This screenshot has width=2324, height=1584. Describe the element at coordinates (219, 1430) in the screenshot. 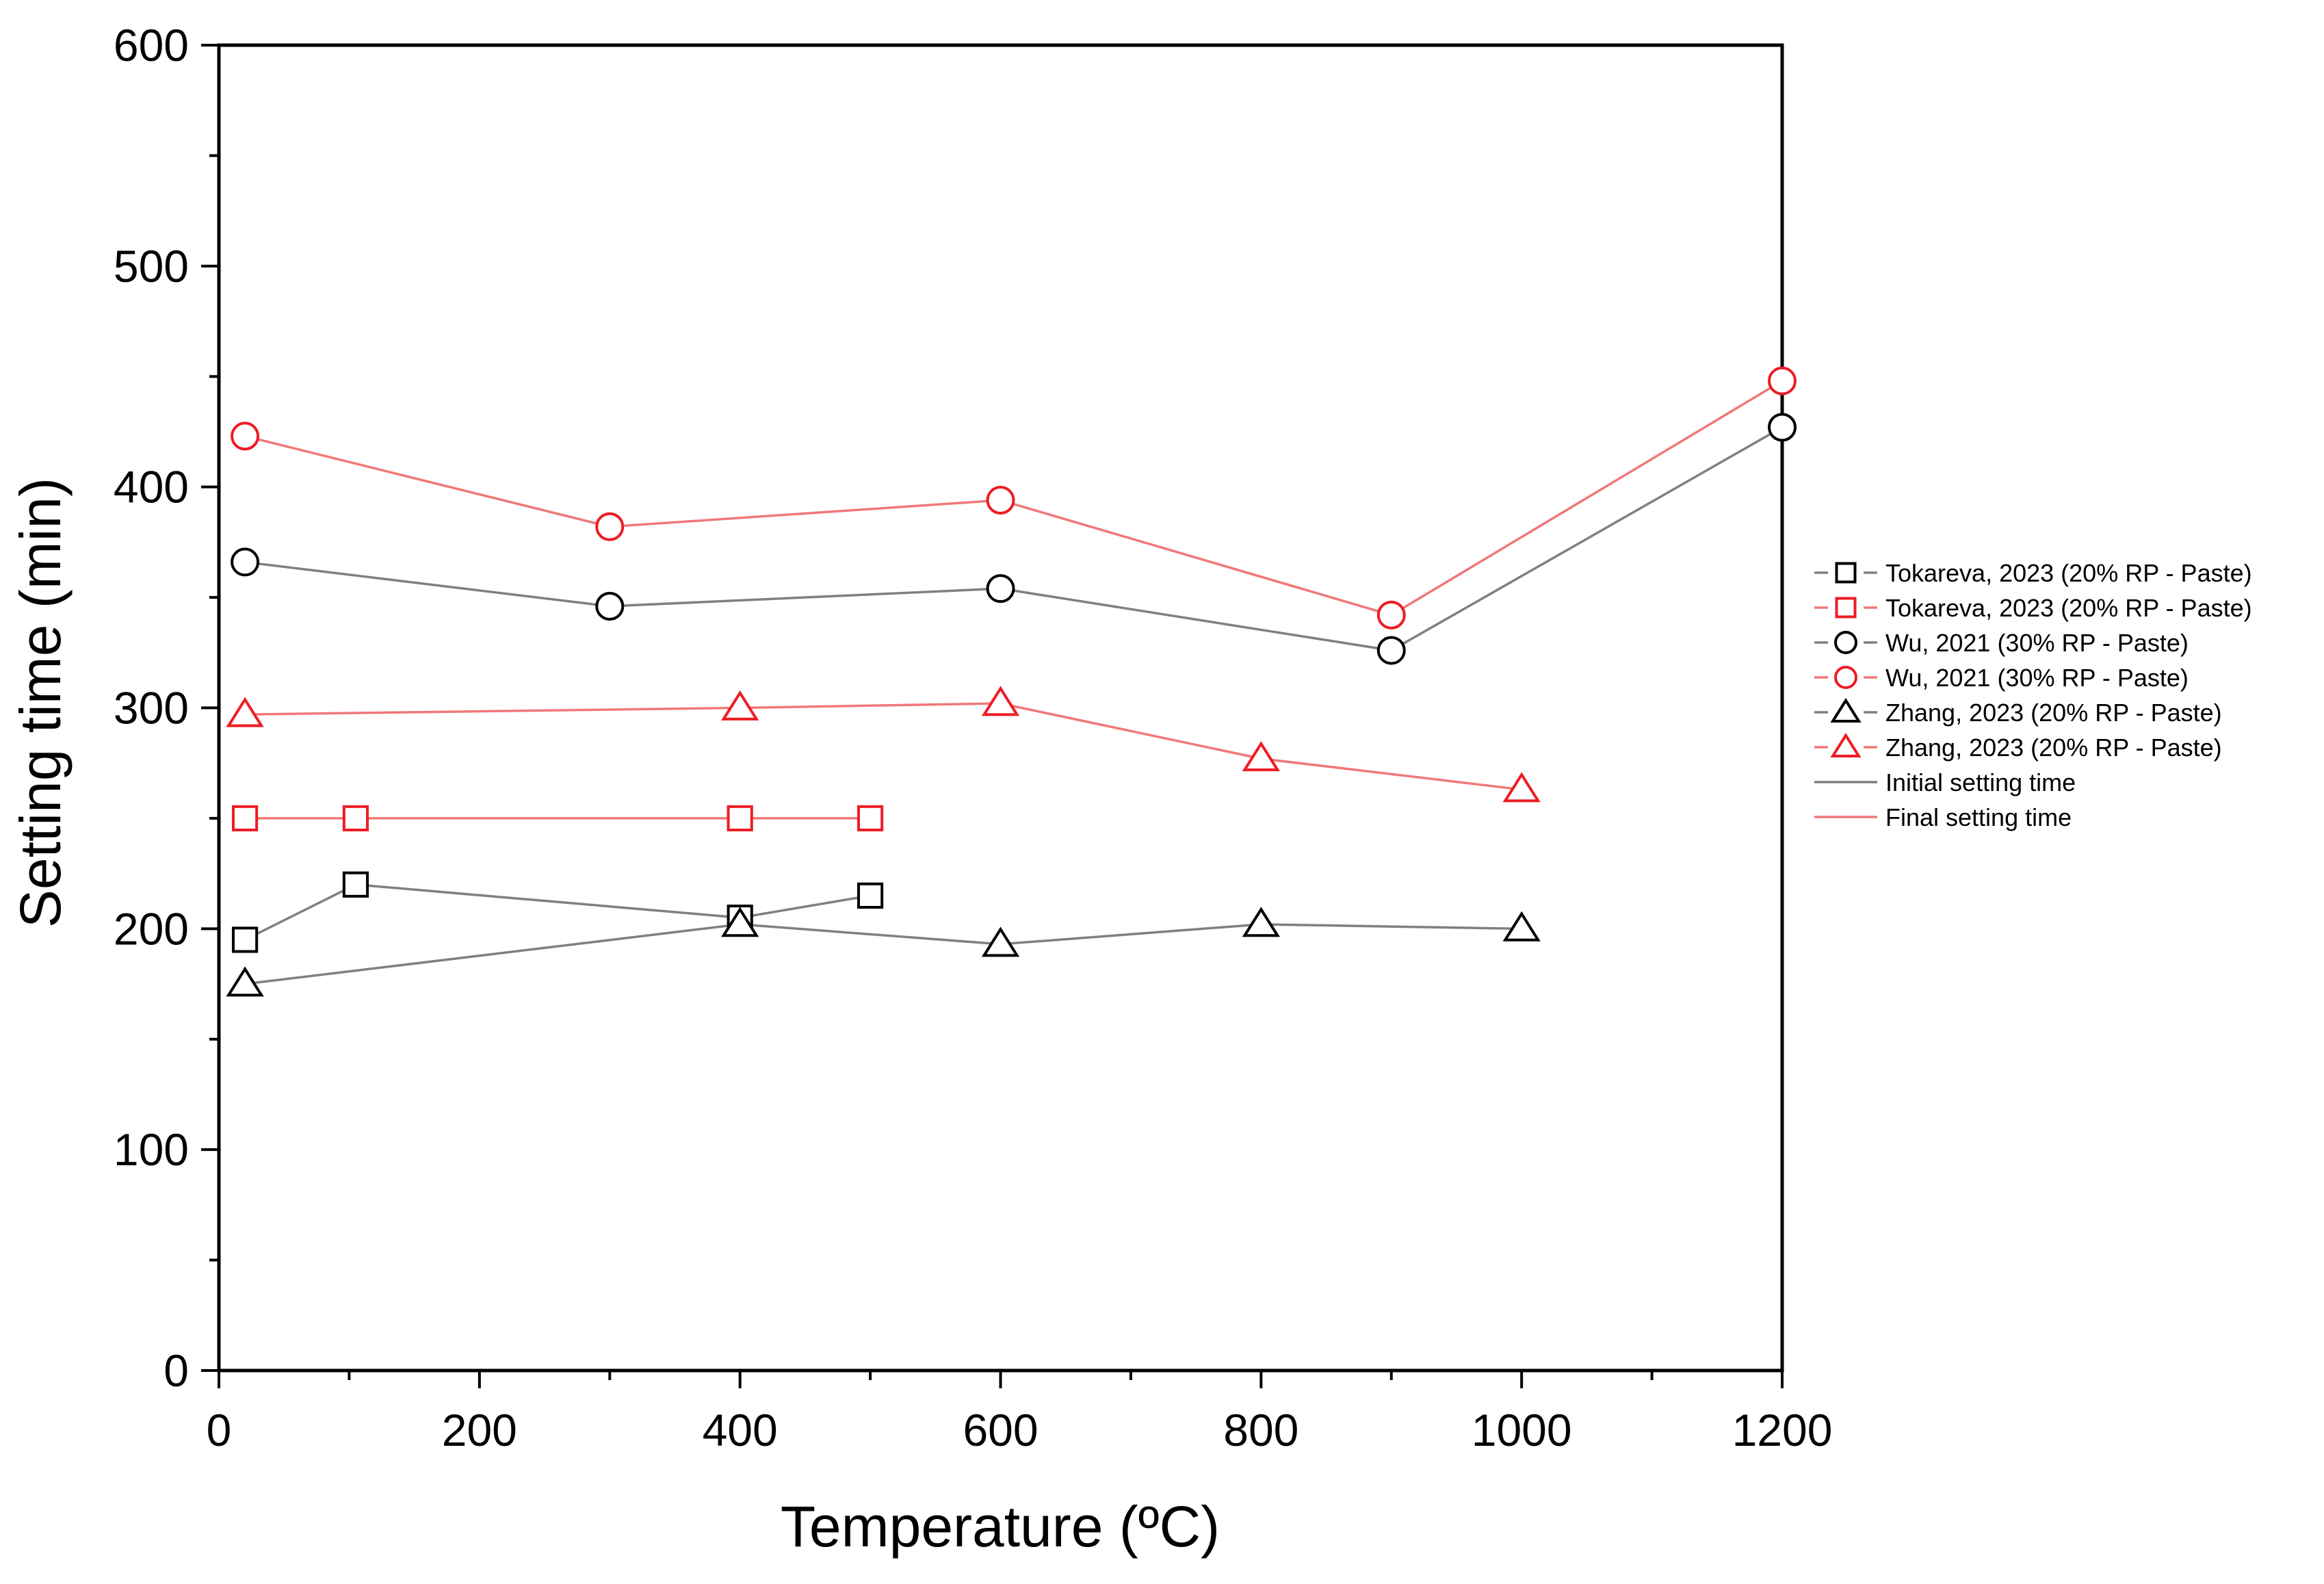

I see `x-tick-label: 0` at that location.